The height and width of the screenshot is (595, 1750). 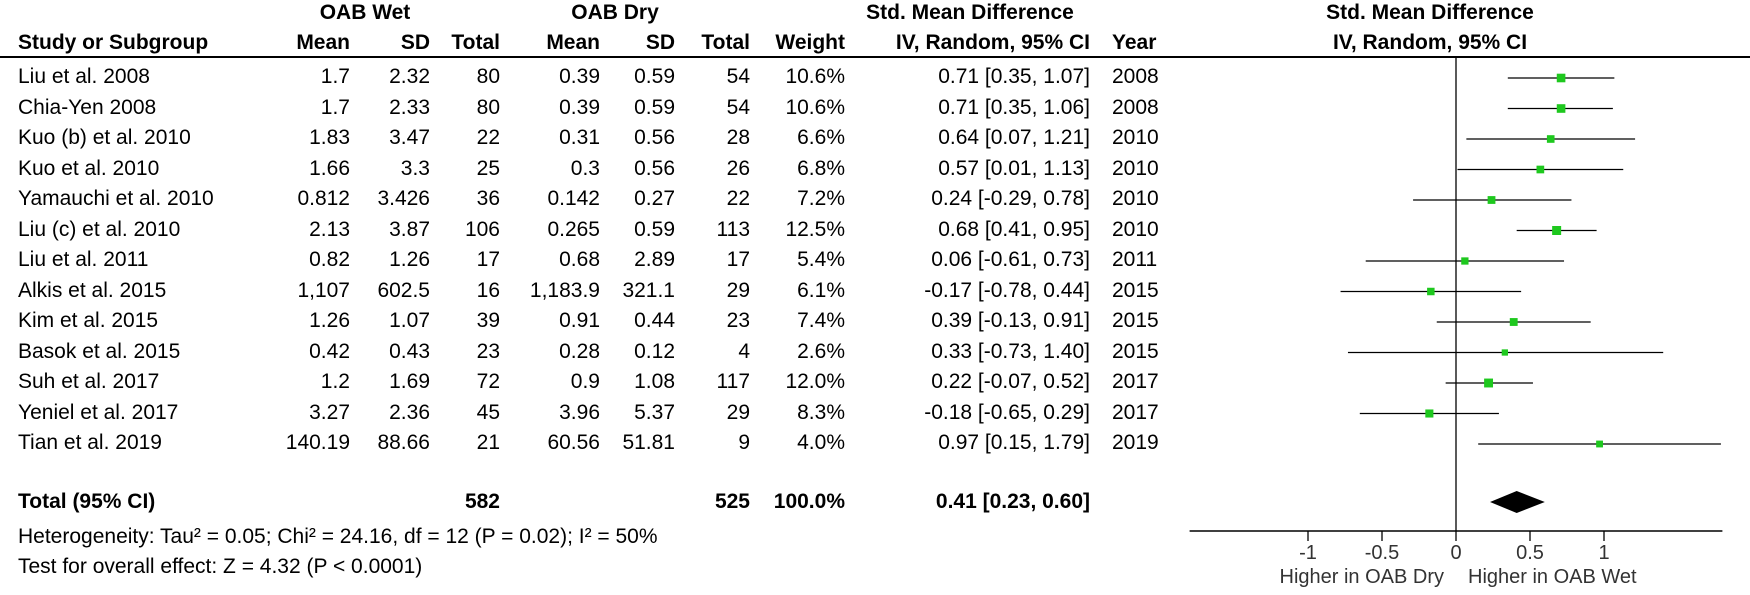 What do you see at coordinates (573, 442) in the screenshot?
I see `mean2-cell: 60.56` at bounding box center [573, 442].